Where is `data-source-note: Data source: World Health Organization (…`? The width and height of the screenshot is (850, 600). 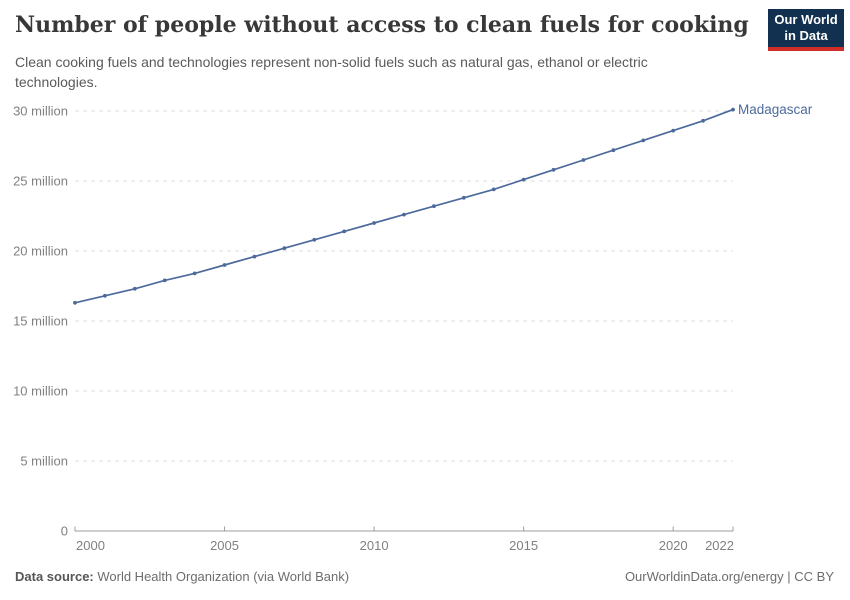
data-source-note: Data source: World Health Organization (… is located at coordinates (182, 576).